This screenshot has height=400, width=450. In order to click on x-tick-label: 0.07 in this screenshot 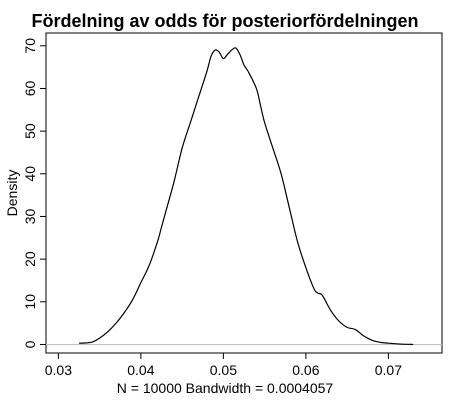, I will do `click(388, 370)`.